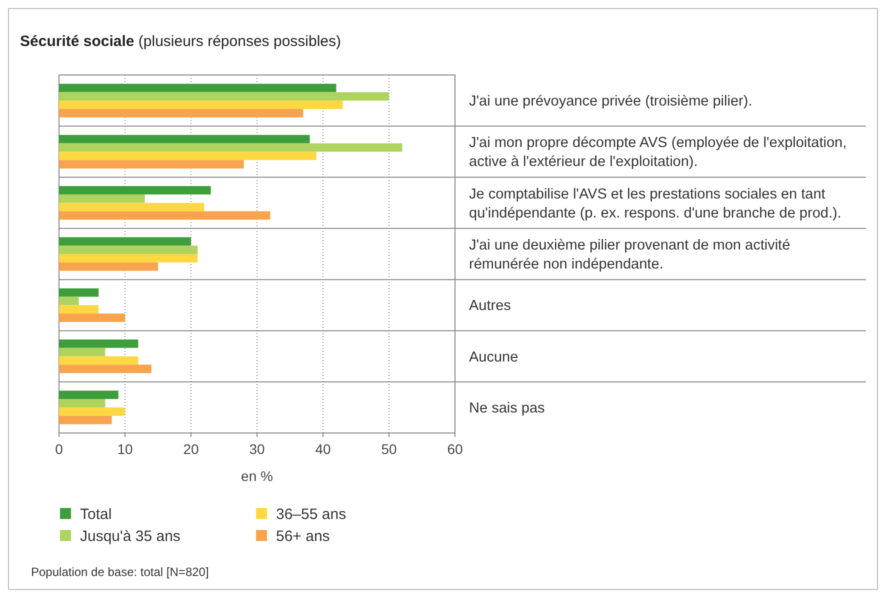 This screenshot has width=886, height=598. I want to click on x-tick-label: 50, so click(389, 449).